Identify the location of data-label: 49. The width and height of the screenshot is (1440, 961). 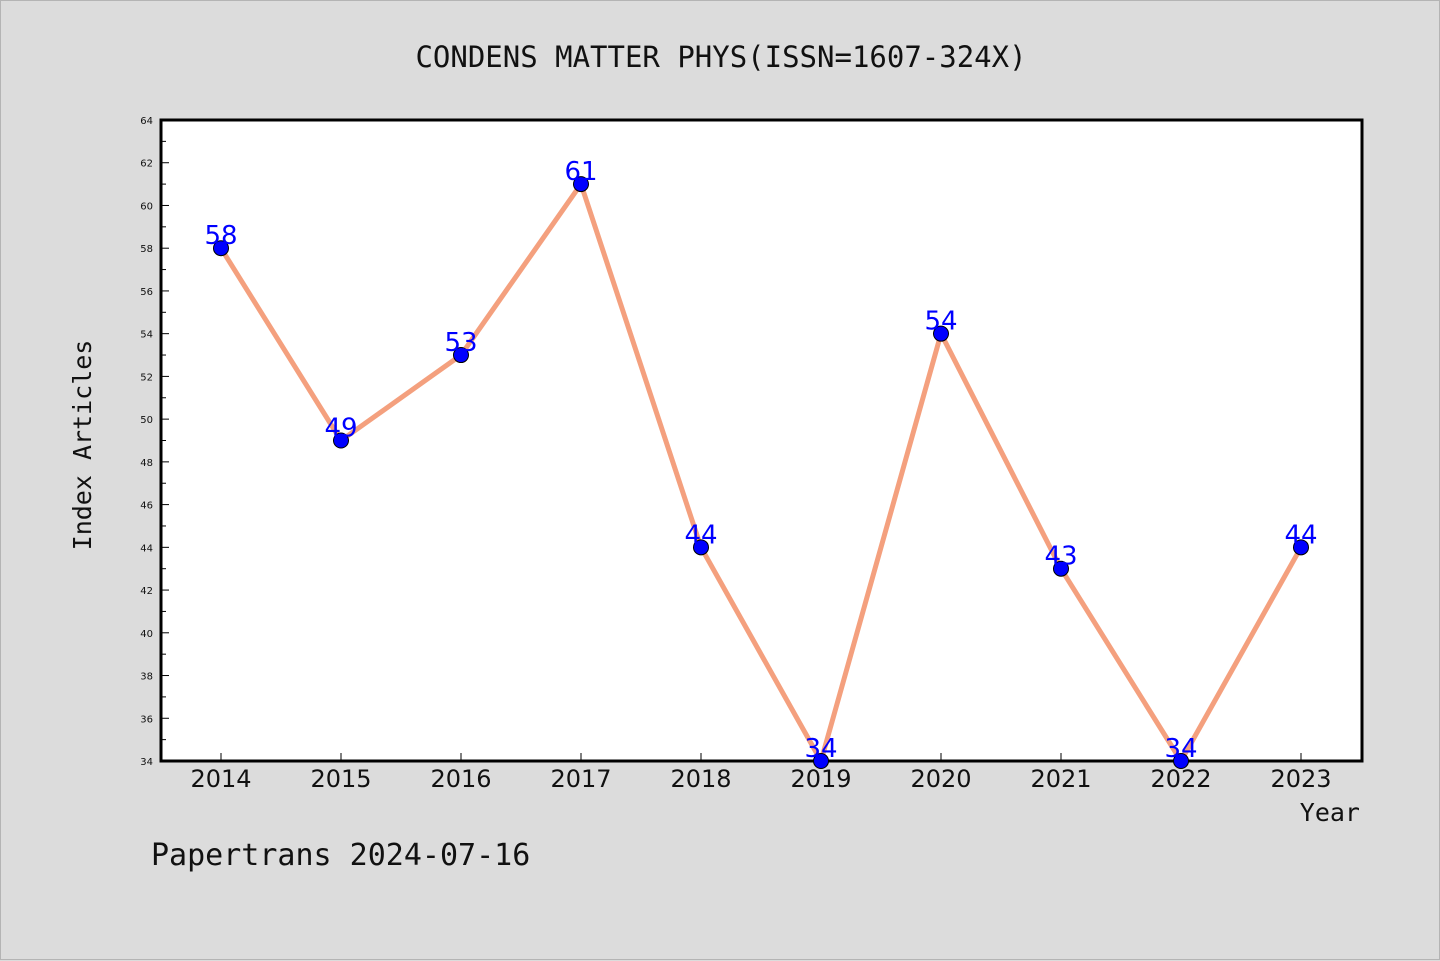
(340, 429).